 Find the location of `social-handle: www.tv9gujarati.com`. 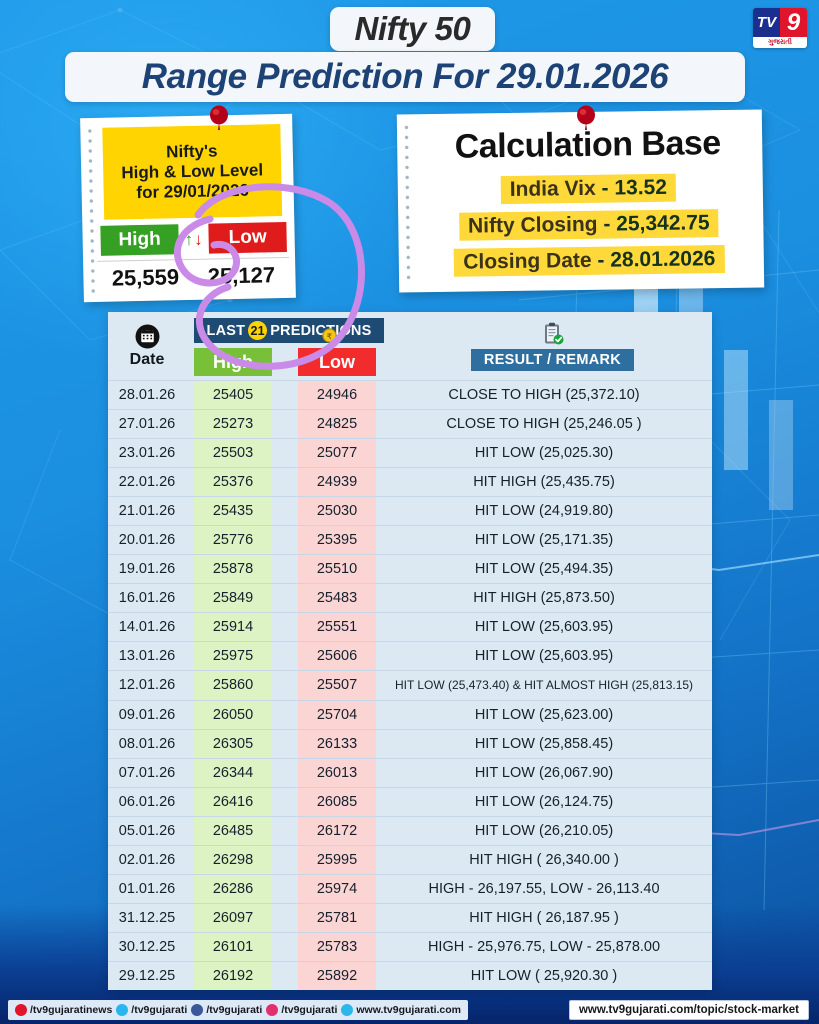

social-handle: www.tv9gujarati.com is located at coordinates (401, 1010).